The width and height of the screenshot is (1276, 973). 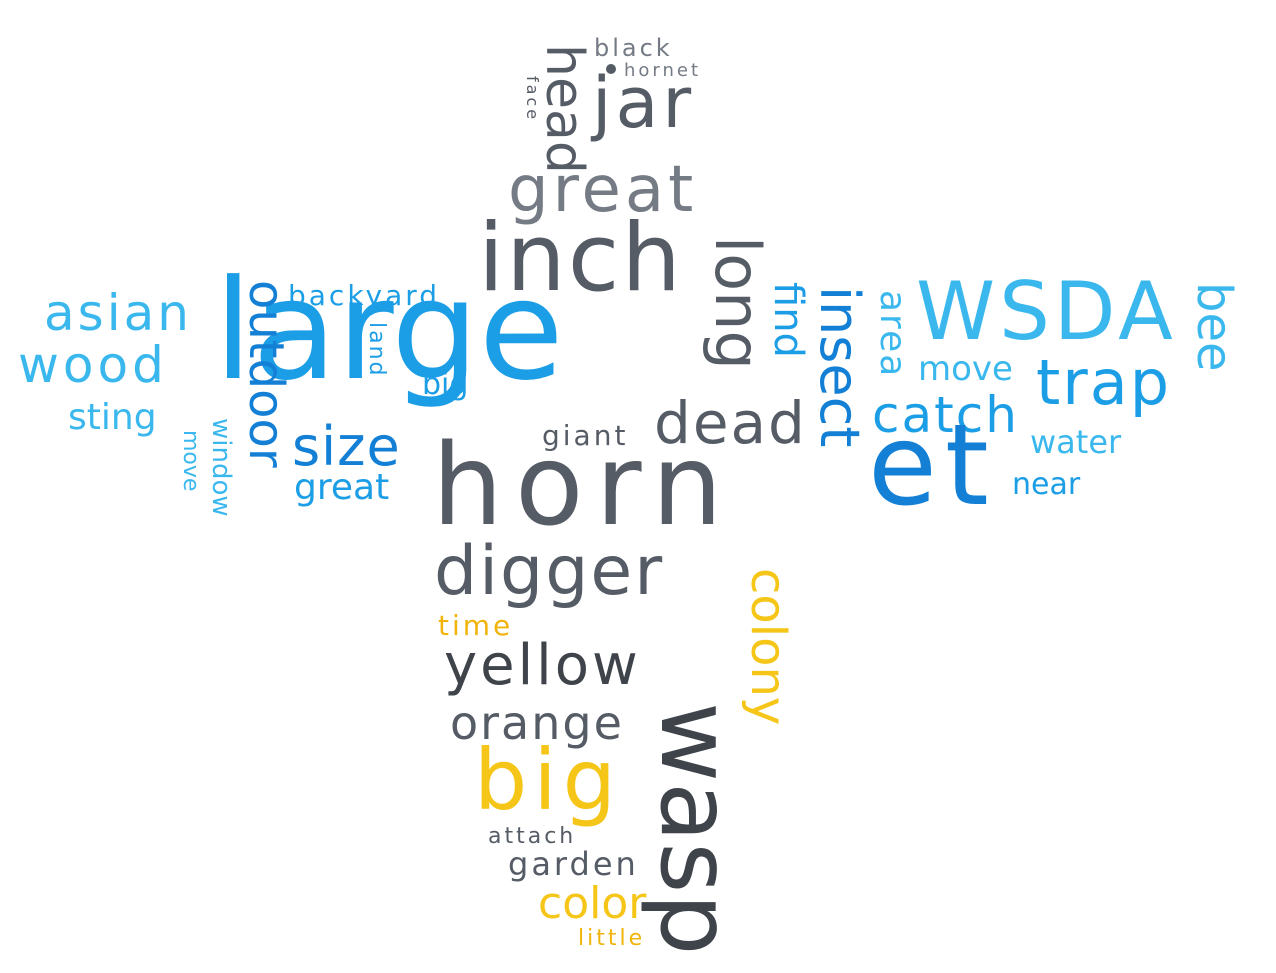 What do you see at coordinates (580, 258) in the screenshot?
I see `word-inch: inch` at bounding box center [580, 258].